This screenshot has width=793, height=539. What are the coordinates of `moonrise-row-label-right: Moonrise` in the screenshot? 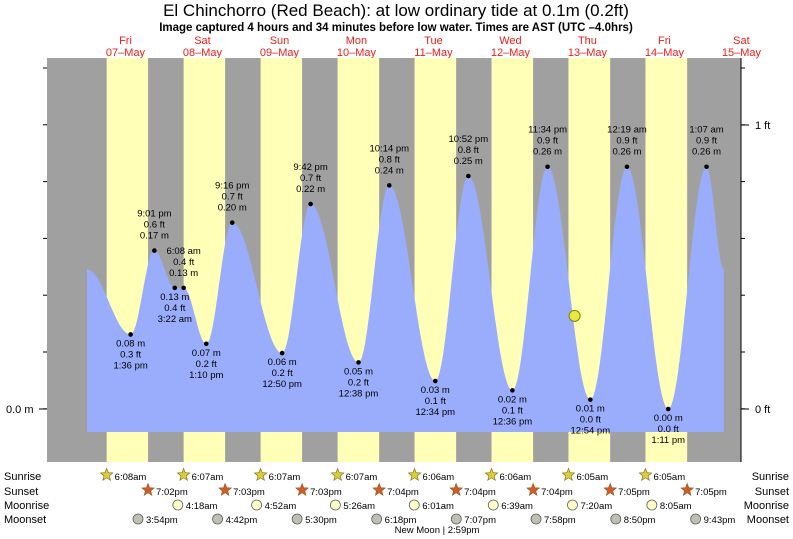 It's located at (766, 506).